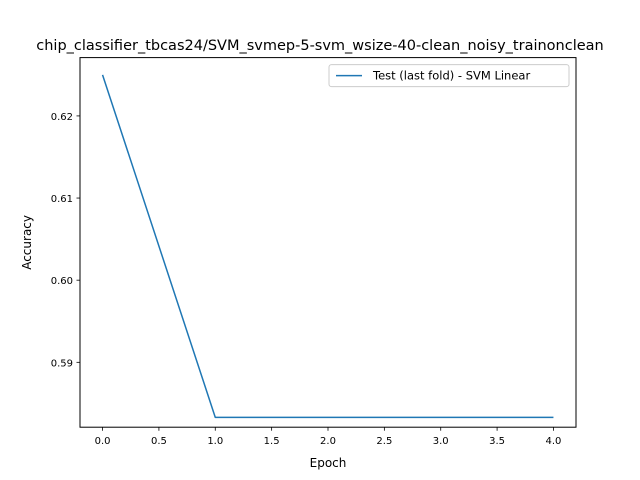 The image size is (640, 480). What do you see at coordinates (62, 199) in the screenshot?
I see `y-tick-label: 0.61` at bounding box center [62, 199].